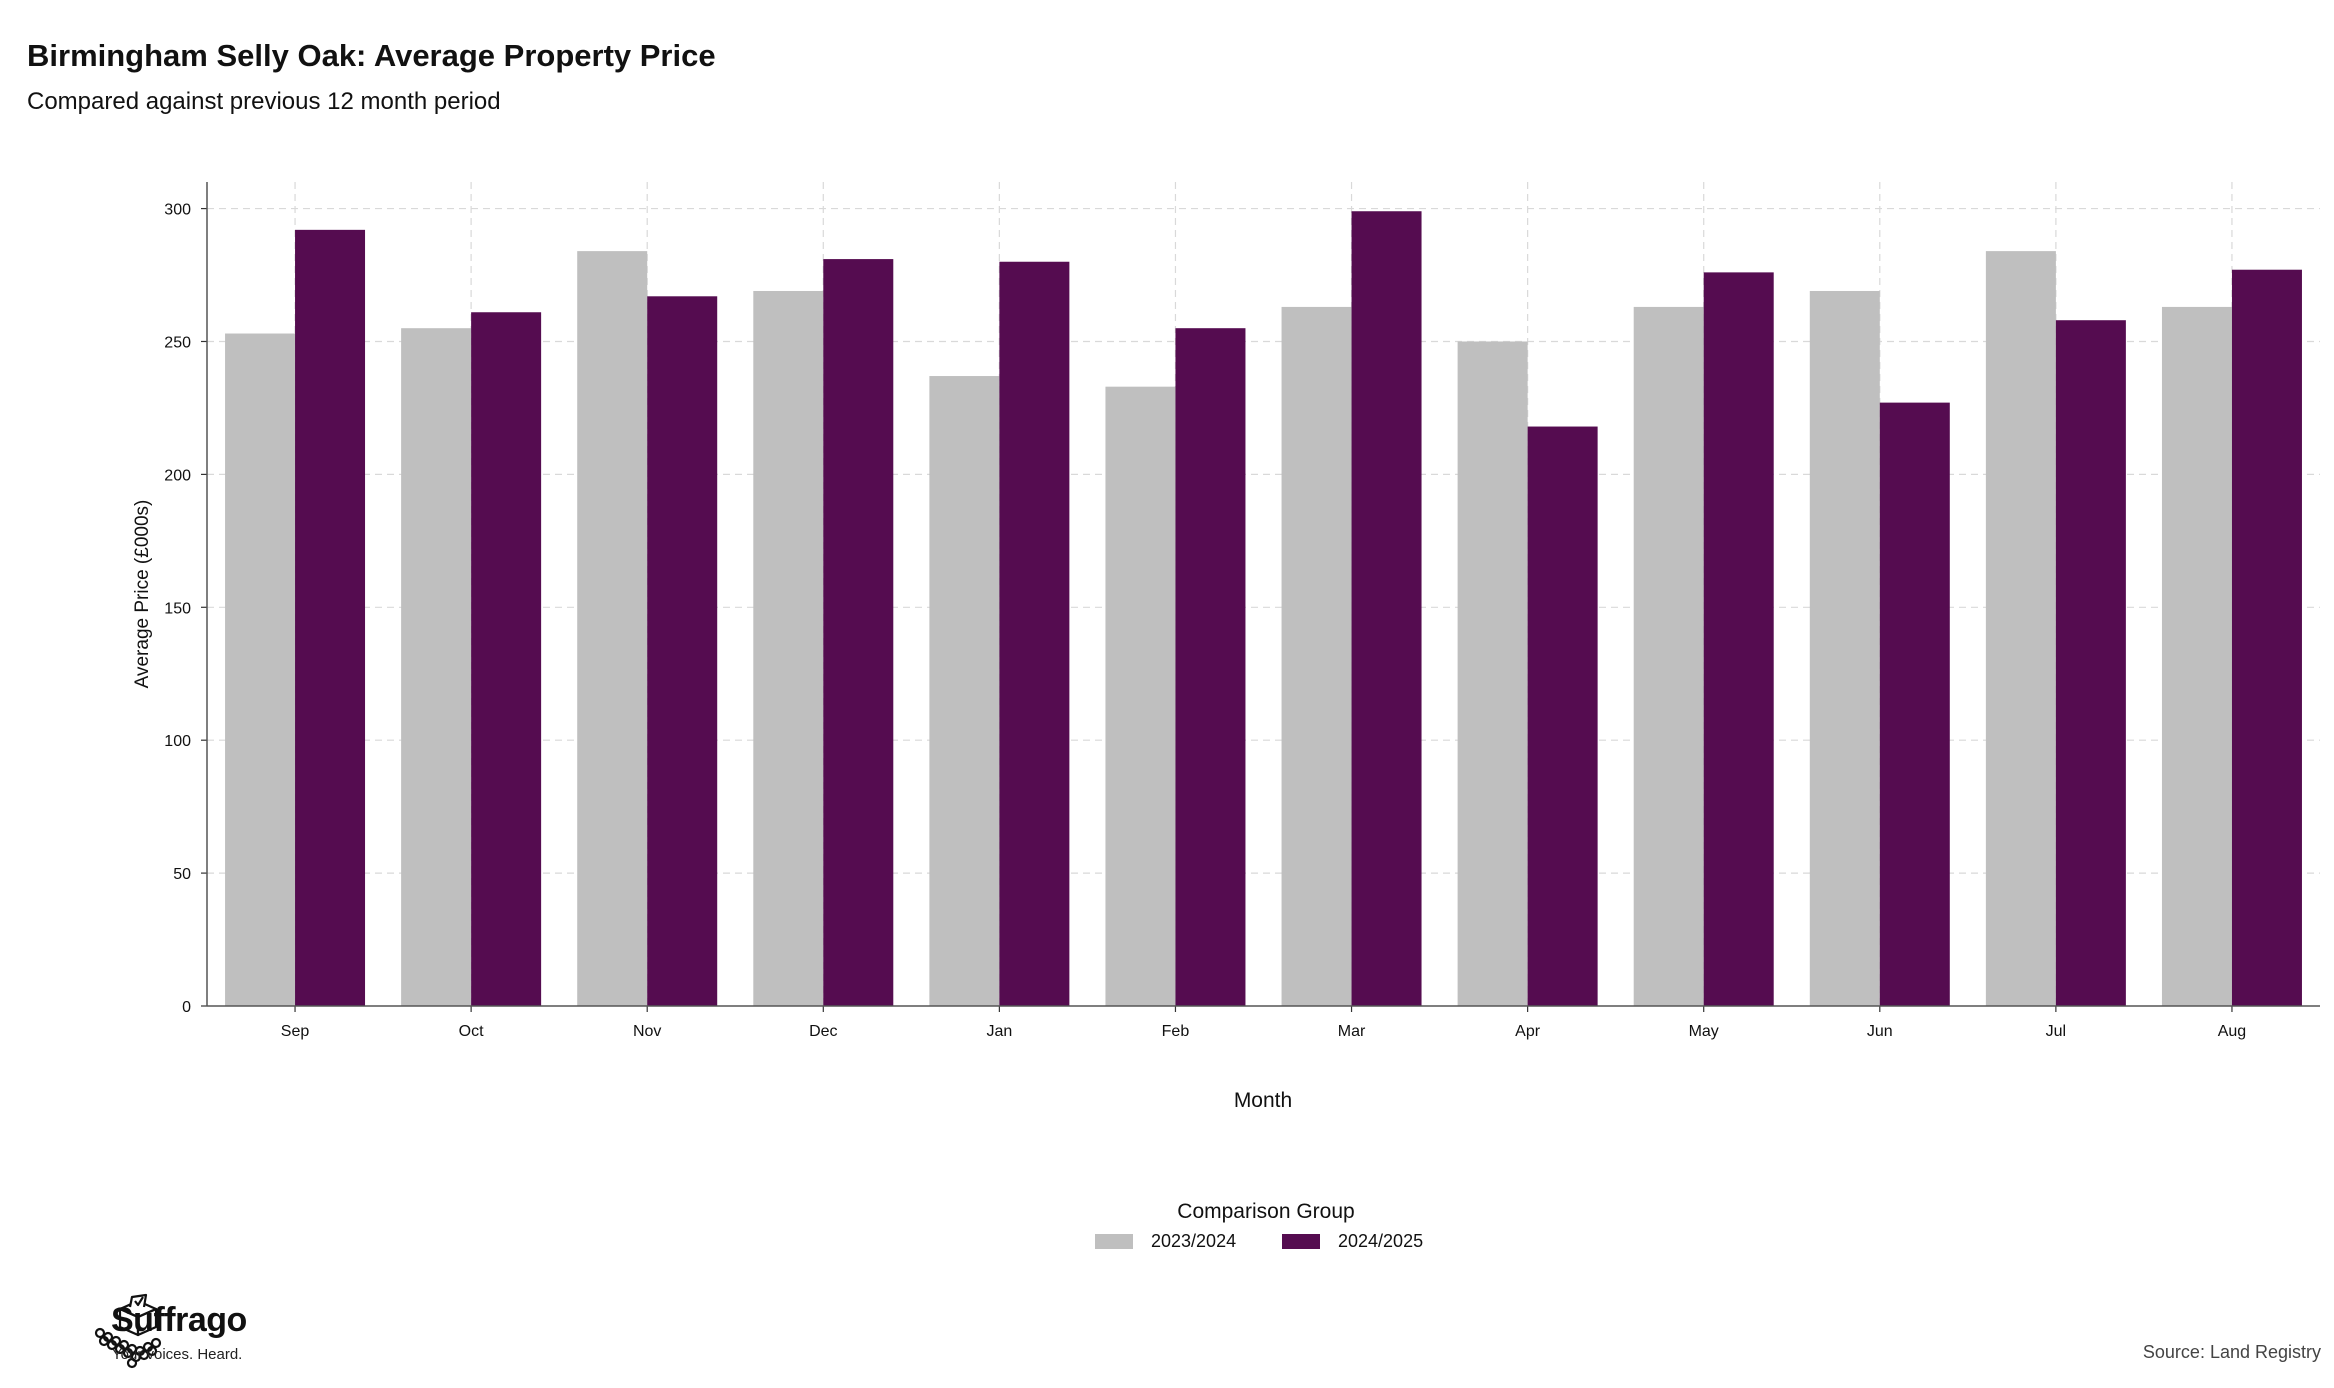  I want to click on x-tick-label: Jan, so click(999, 1031).